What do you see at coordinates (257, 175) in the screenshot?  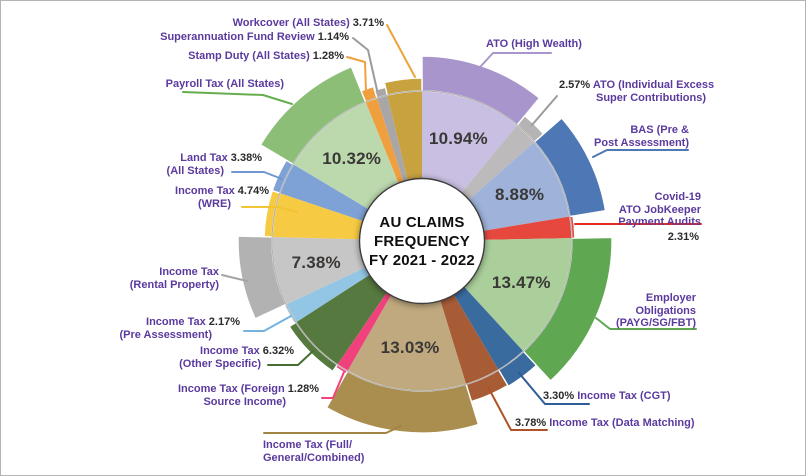 I see `leader-line-land-tax` at bounding box center [257, 175].